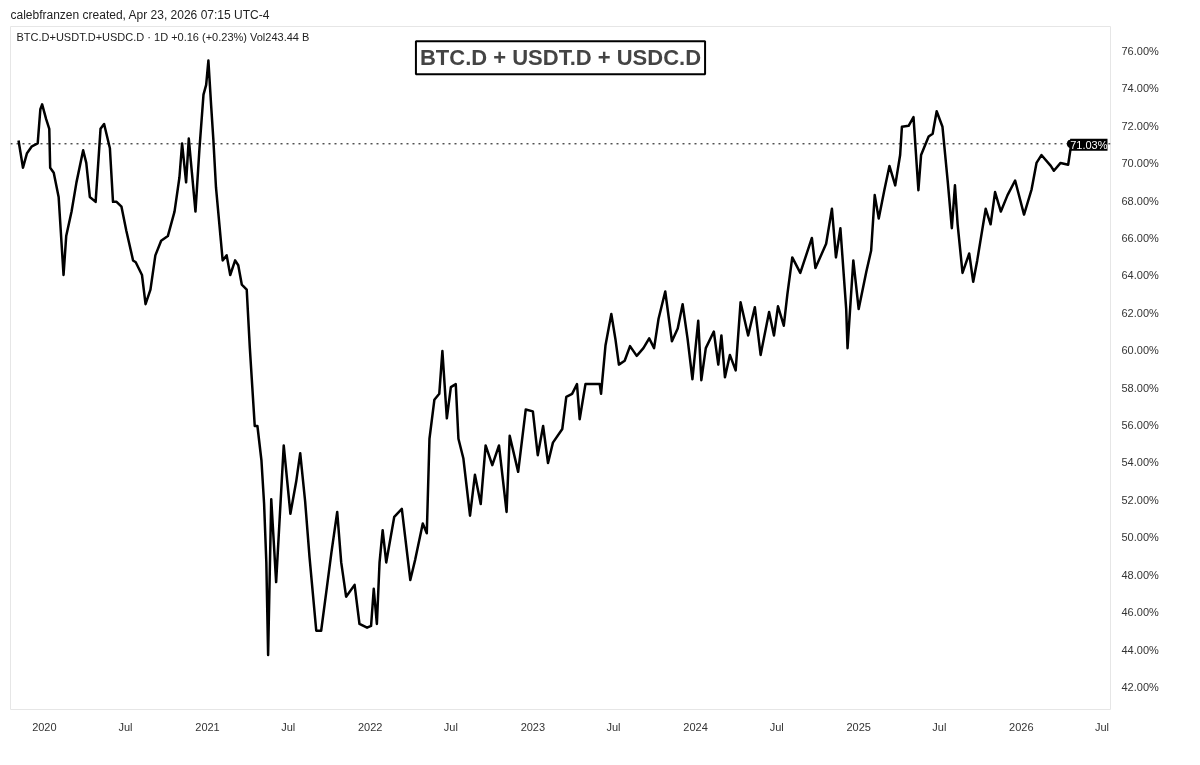 The height and width of the screenshot is (765, 1200). Describe the element at coordinates (1140, 387) in the screenshot. I see `y-tick-label: 58.00%` at that location.